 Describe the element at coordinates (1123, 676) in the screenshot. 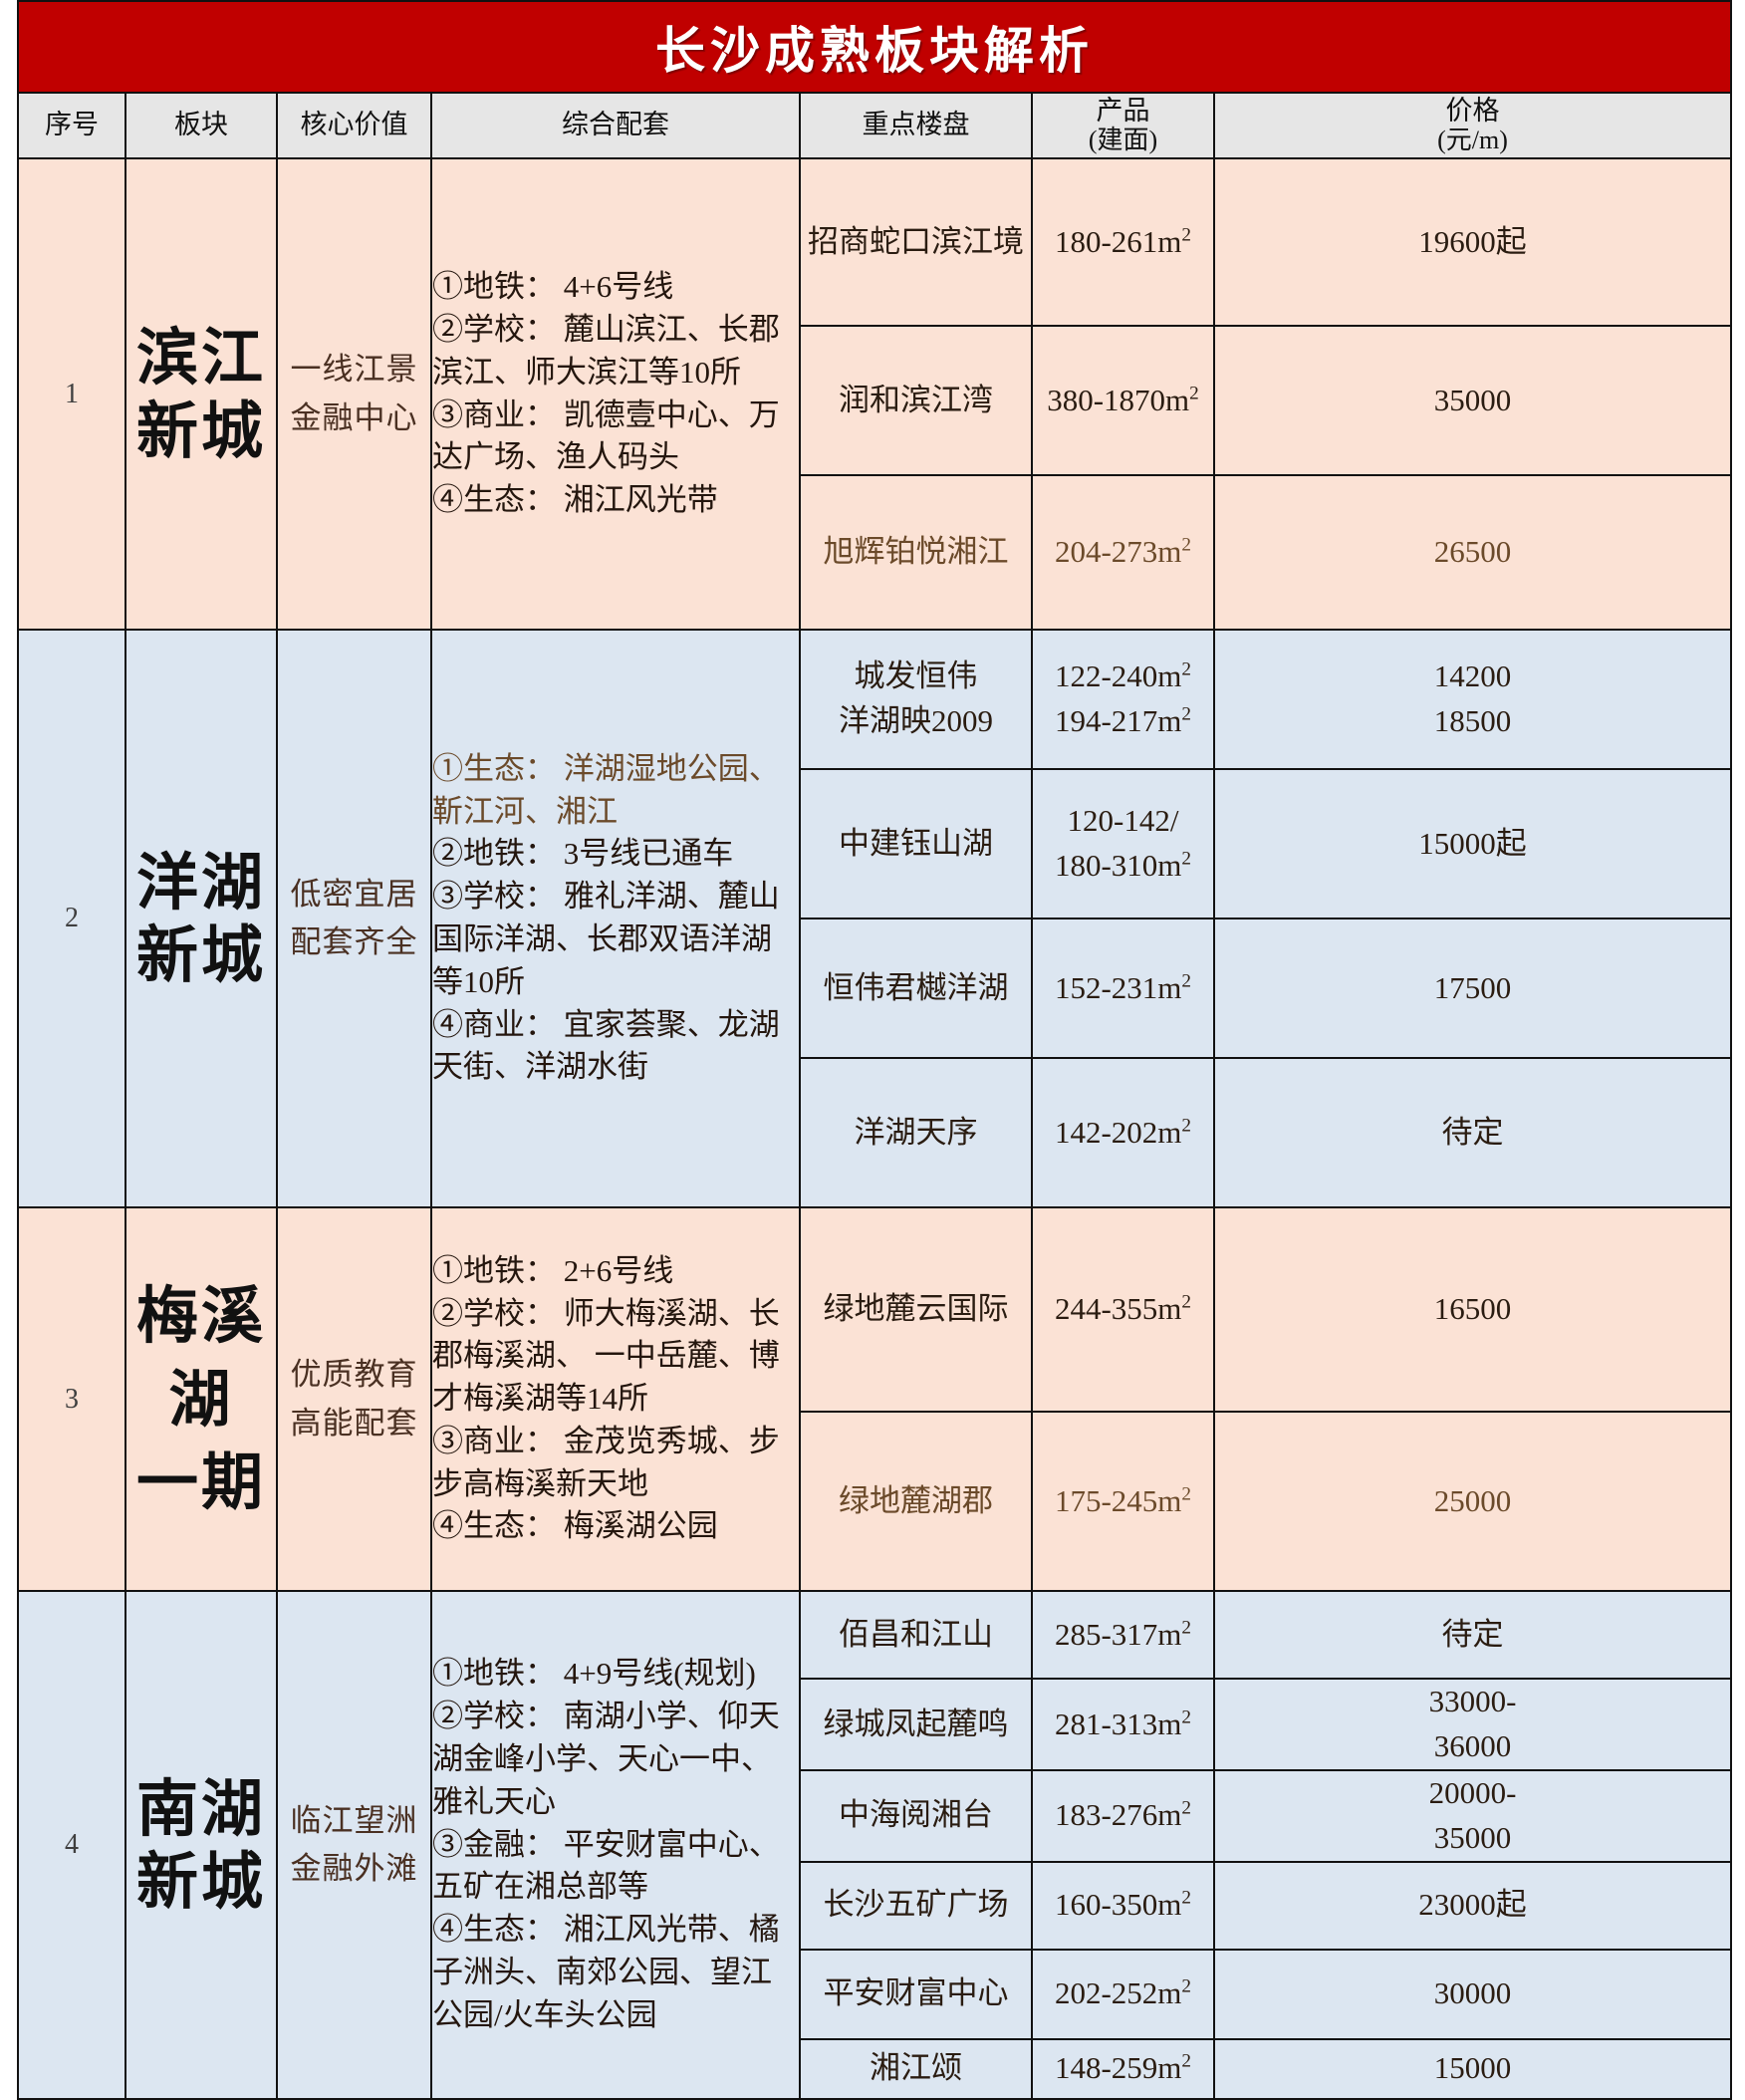

I see `text-line: 122-240m2` at that location.